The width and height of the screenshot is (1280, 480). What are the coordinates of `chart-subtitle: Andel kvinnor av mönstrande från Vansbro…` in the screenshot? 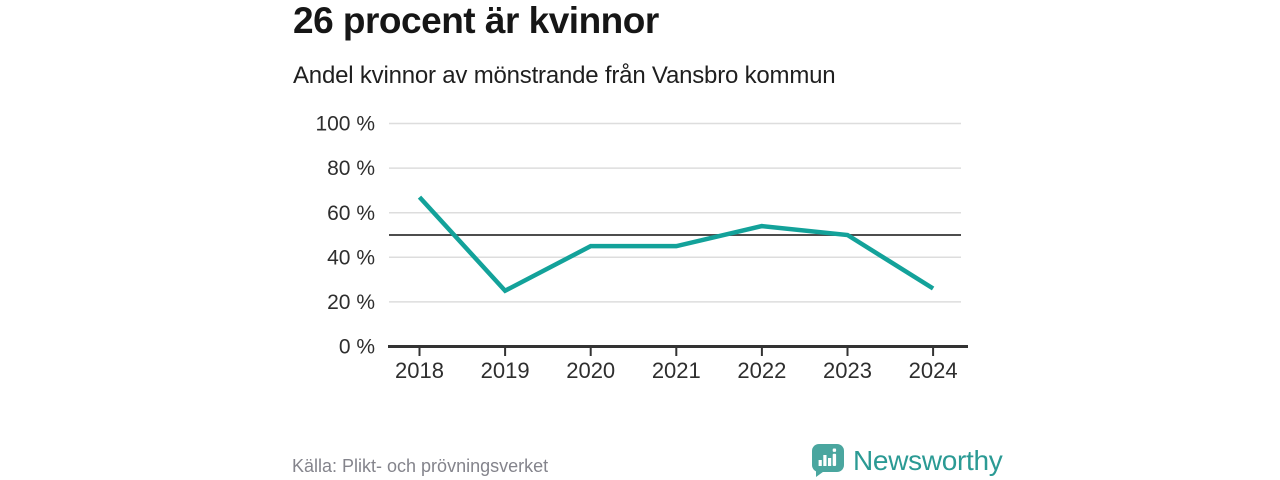 It's located at (564, 75).